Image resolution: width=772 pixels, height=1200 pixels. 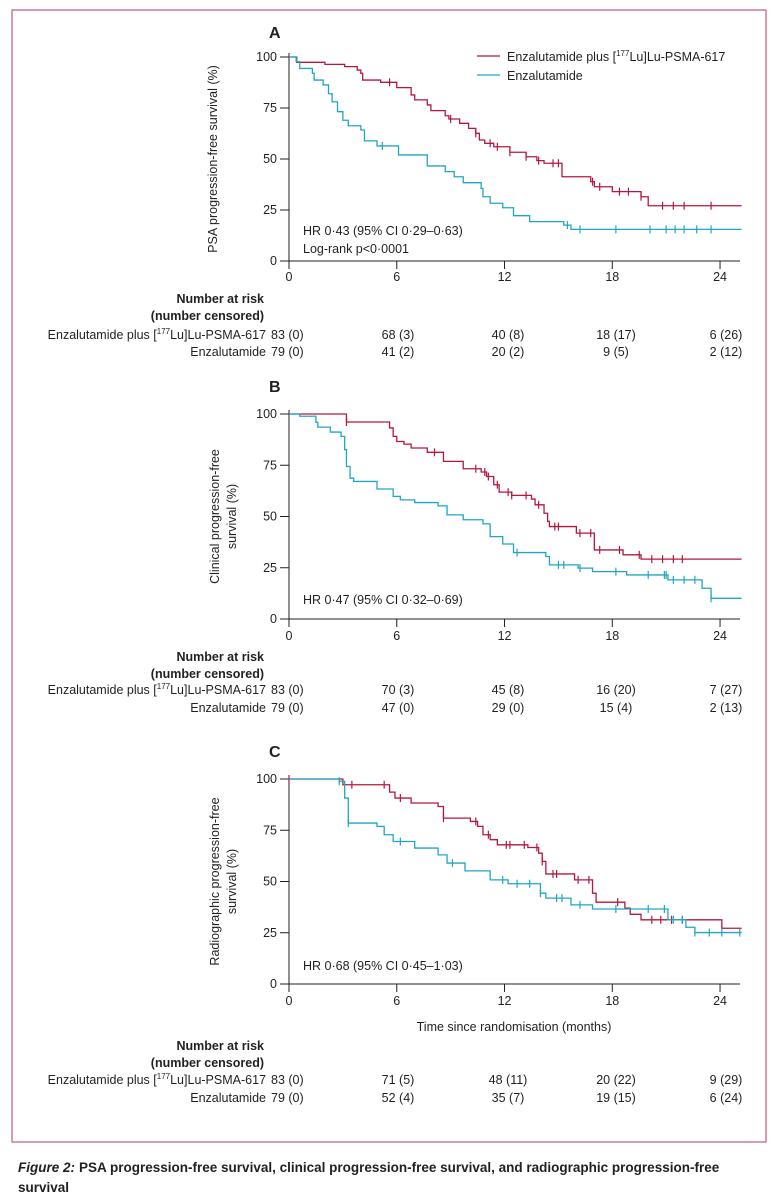 I want to click on risk-value-combo: 45 (8), so click(x=508, y=690).